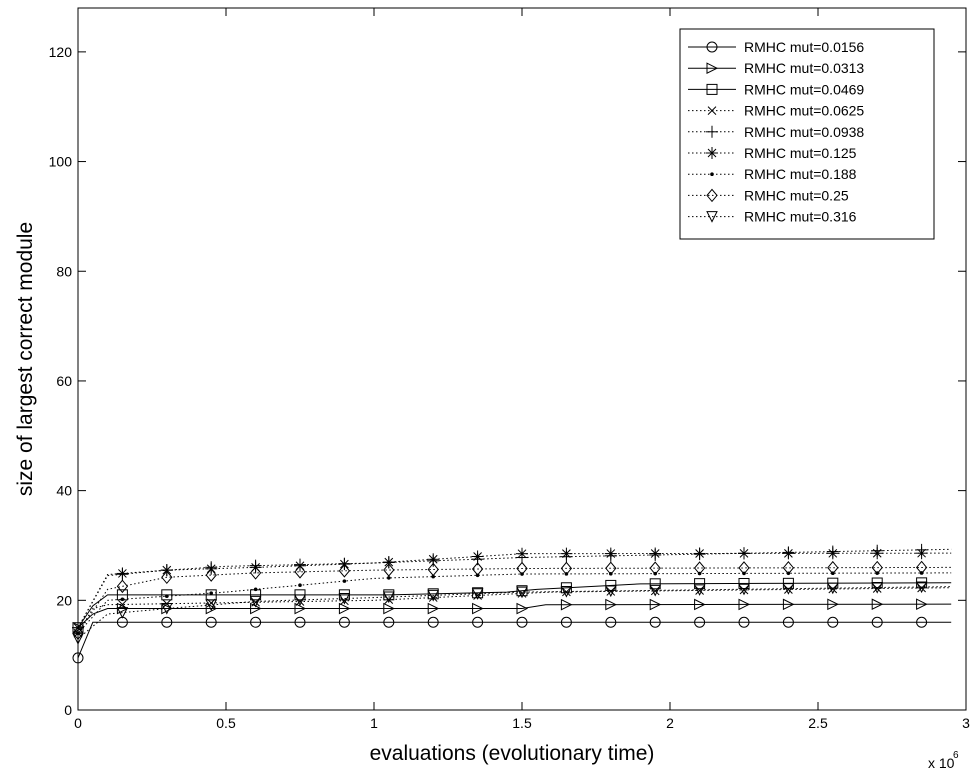 This screenshot has width=974, height=772. I want to click on legend-entry: RMHC mut=0.0625, so click(776, 111).